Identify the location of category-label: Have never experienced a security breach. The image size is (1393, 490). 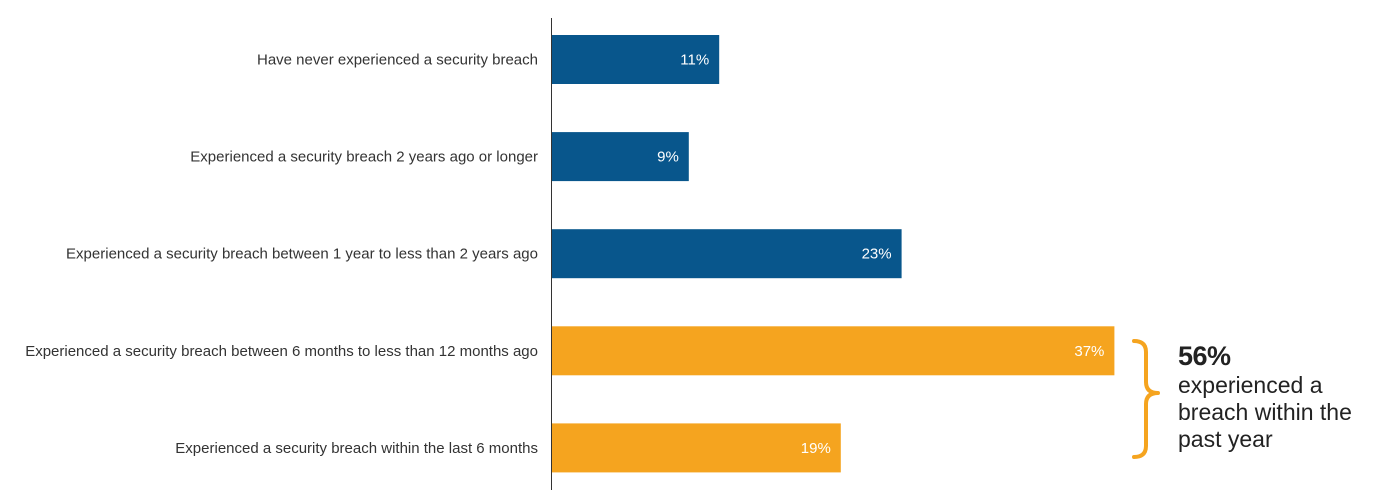
(397, 60).